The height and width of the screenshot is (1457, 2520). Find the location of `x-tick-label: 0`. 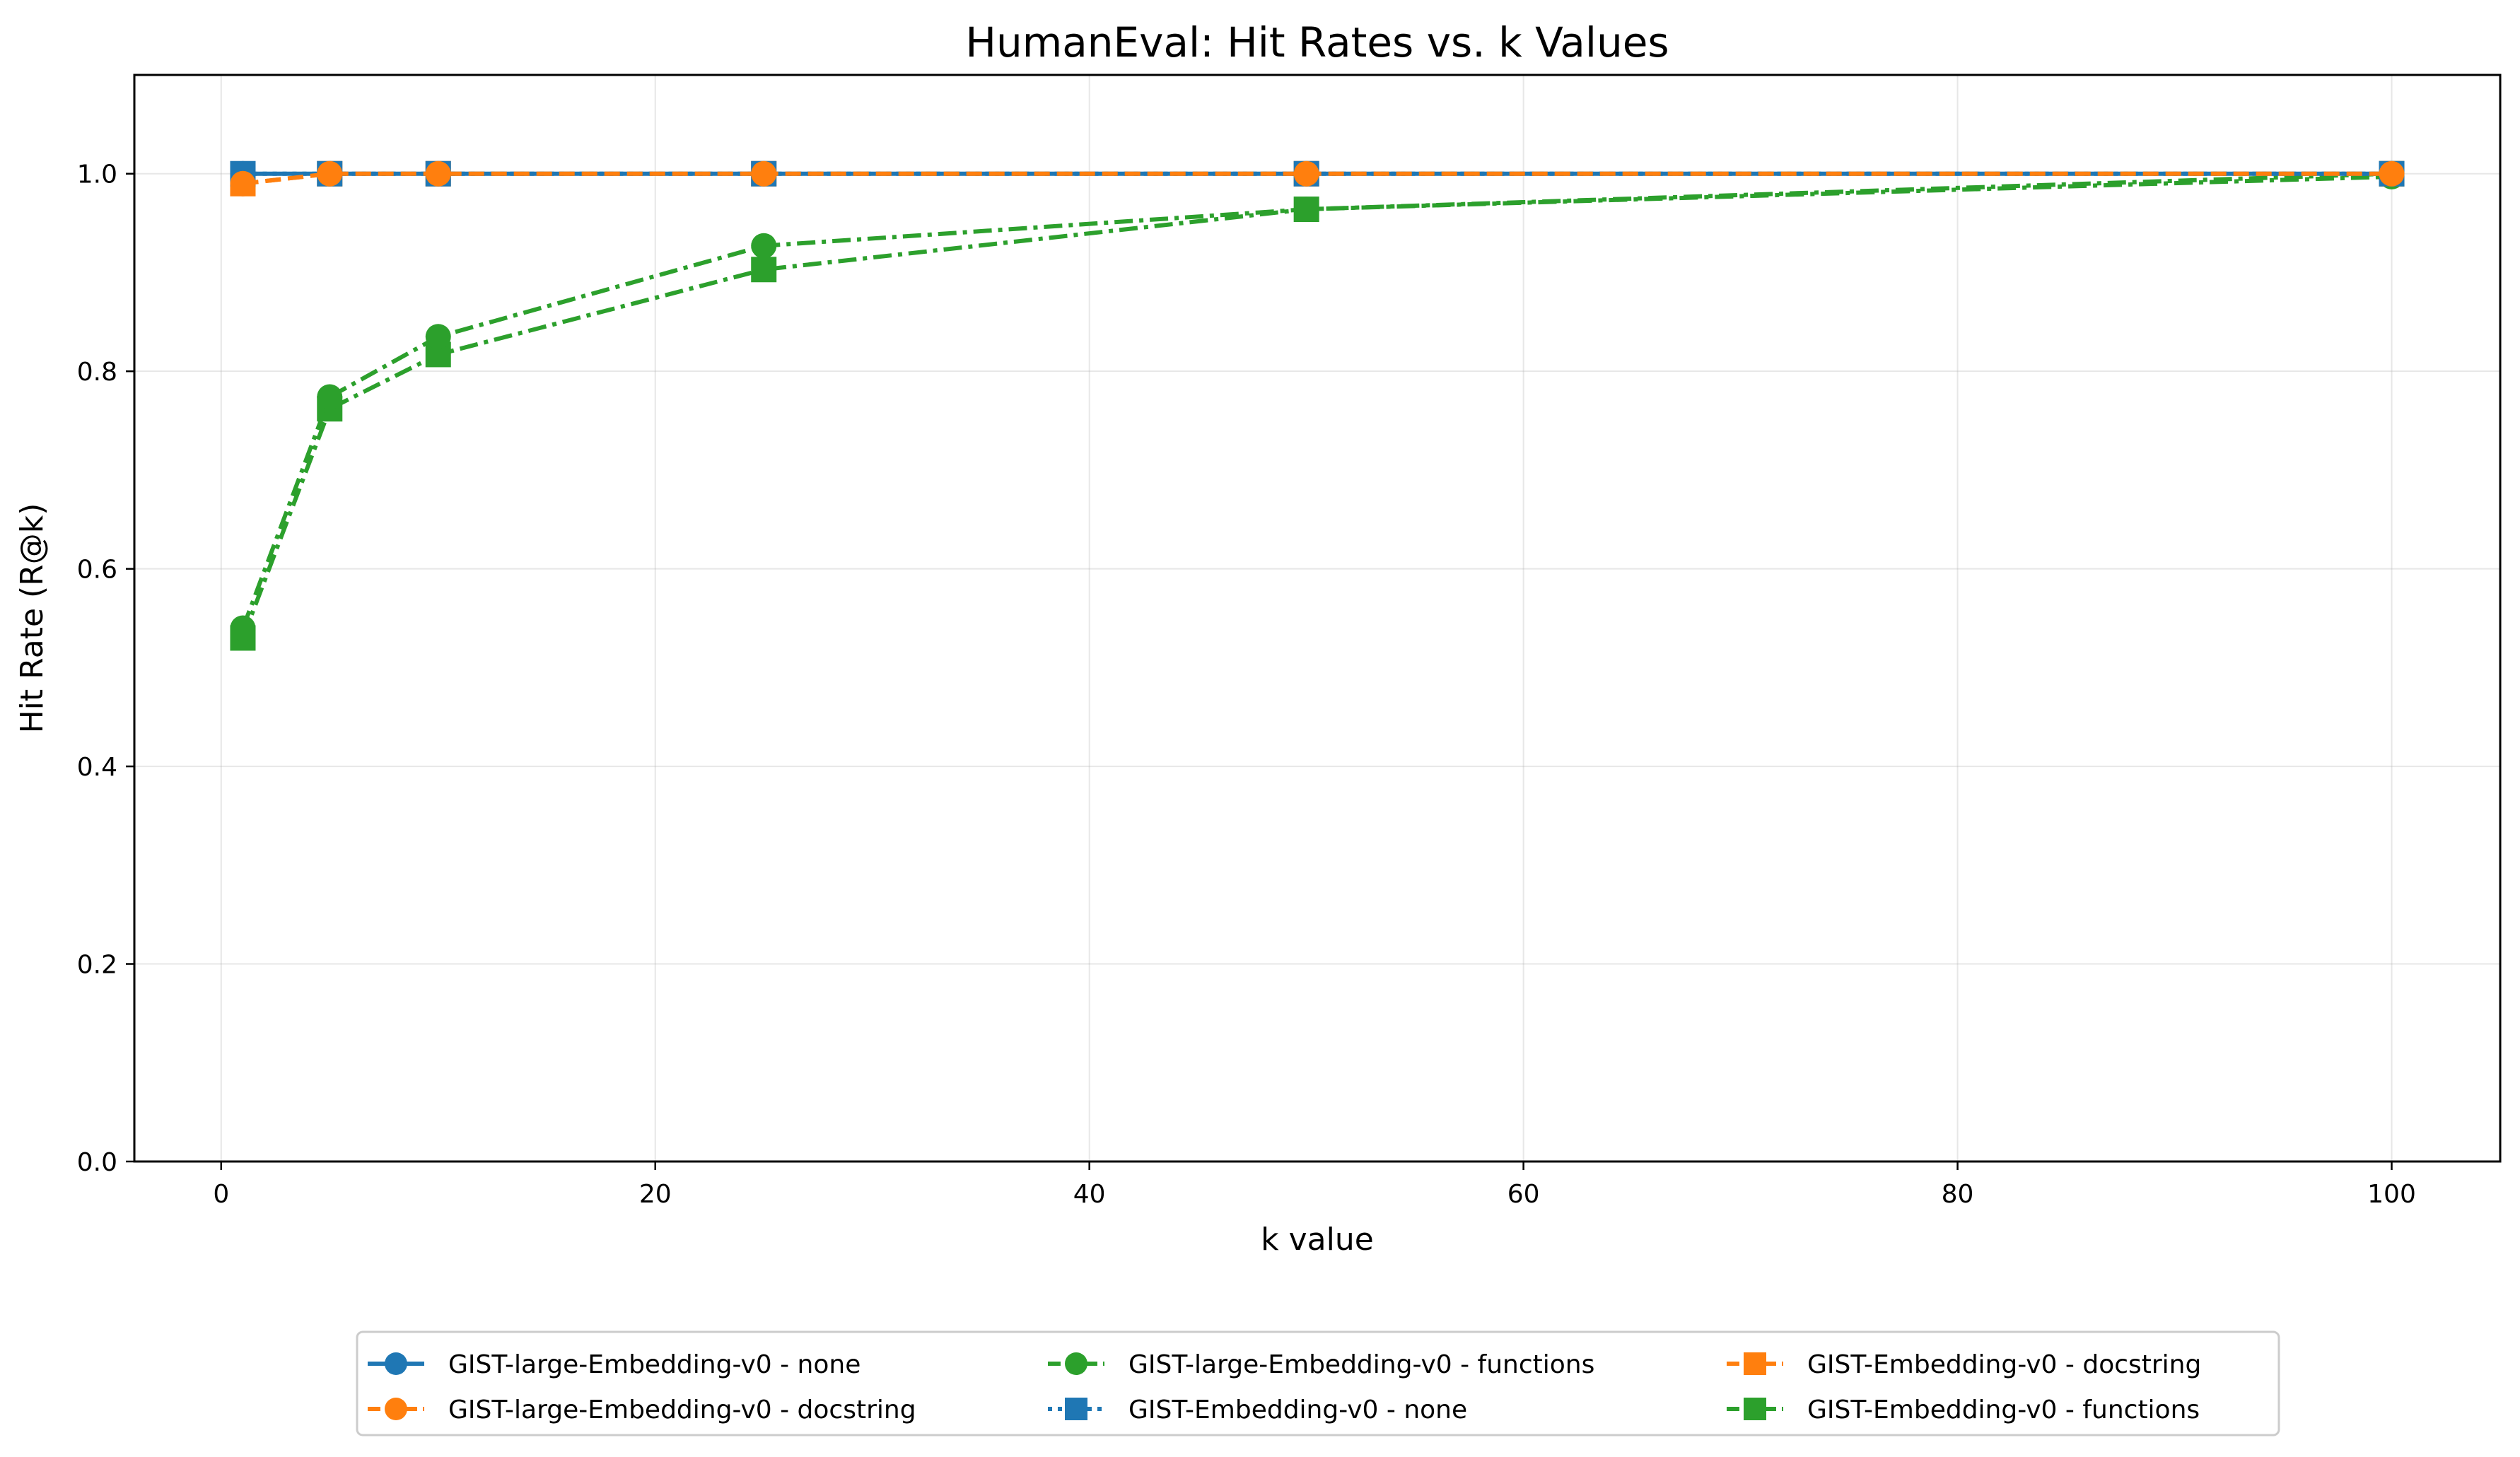

x-tick-label: 0 is located at coordinates (221, 1194).